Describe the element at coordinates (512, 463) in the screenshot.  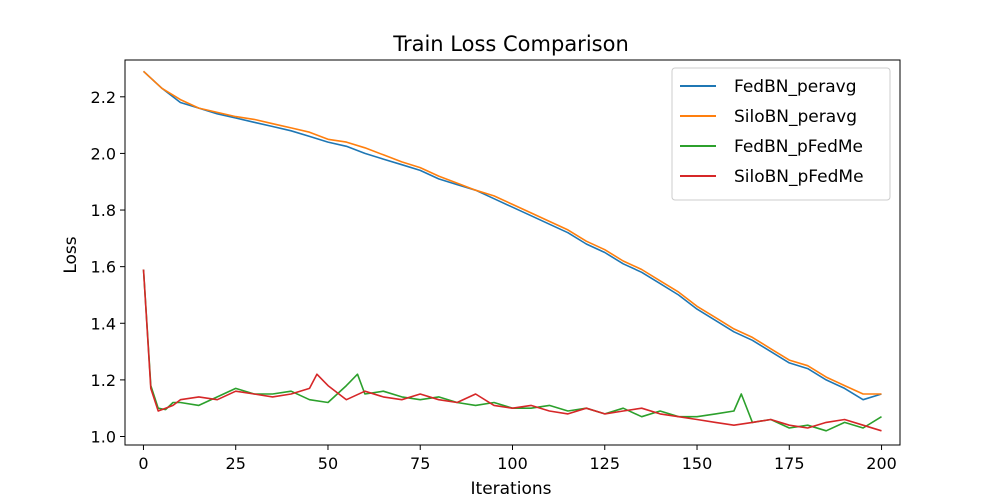
I see `x-tick-label: 100` at that location.